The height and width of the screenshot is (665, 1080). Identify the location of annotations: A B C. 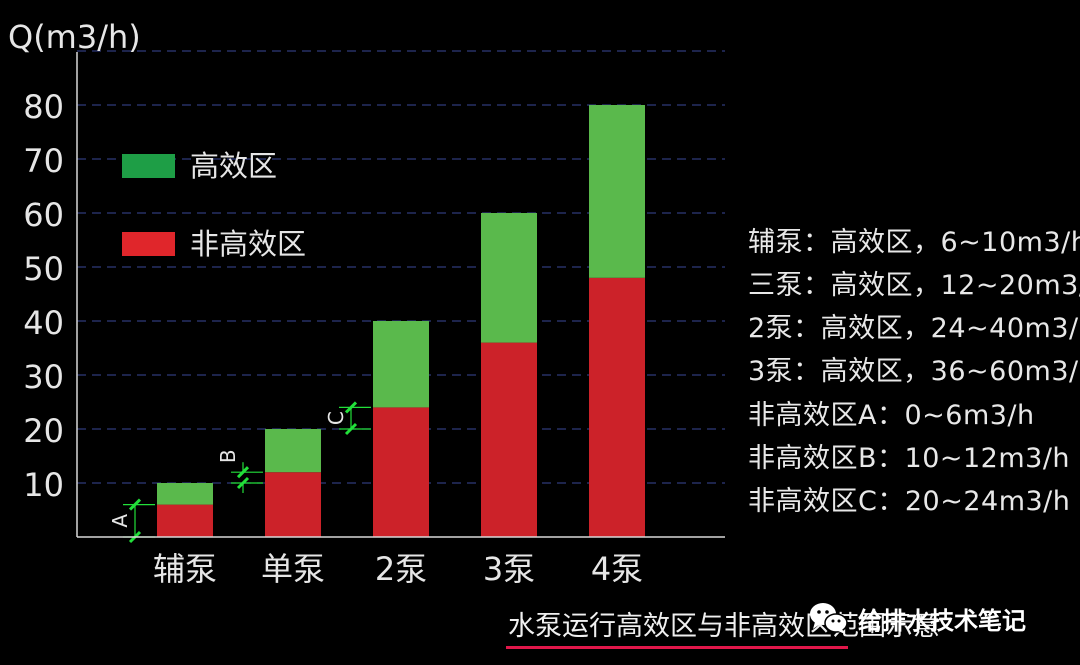
(239, 472).